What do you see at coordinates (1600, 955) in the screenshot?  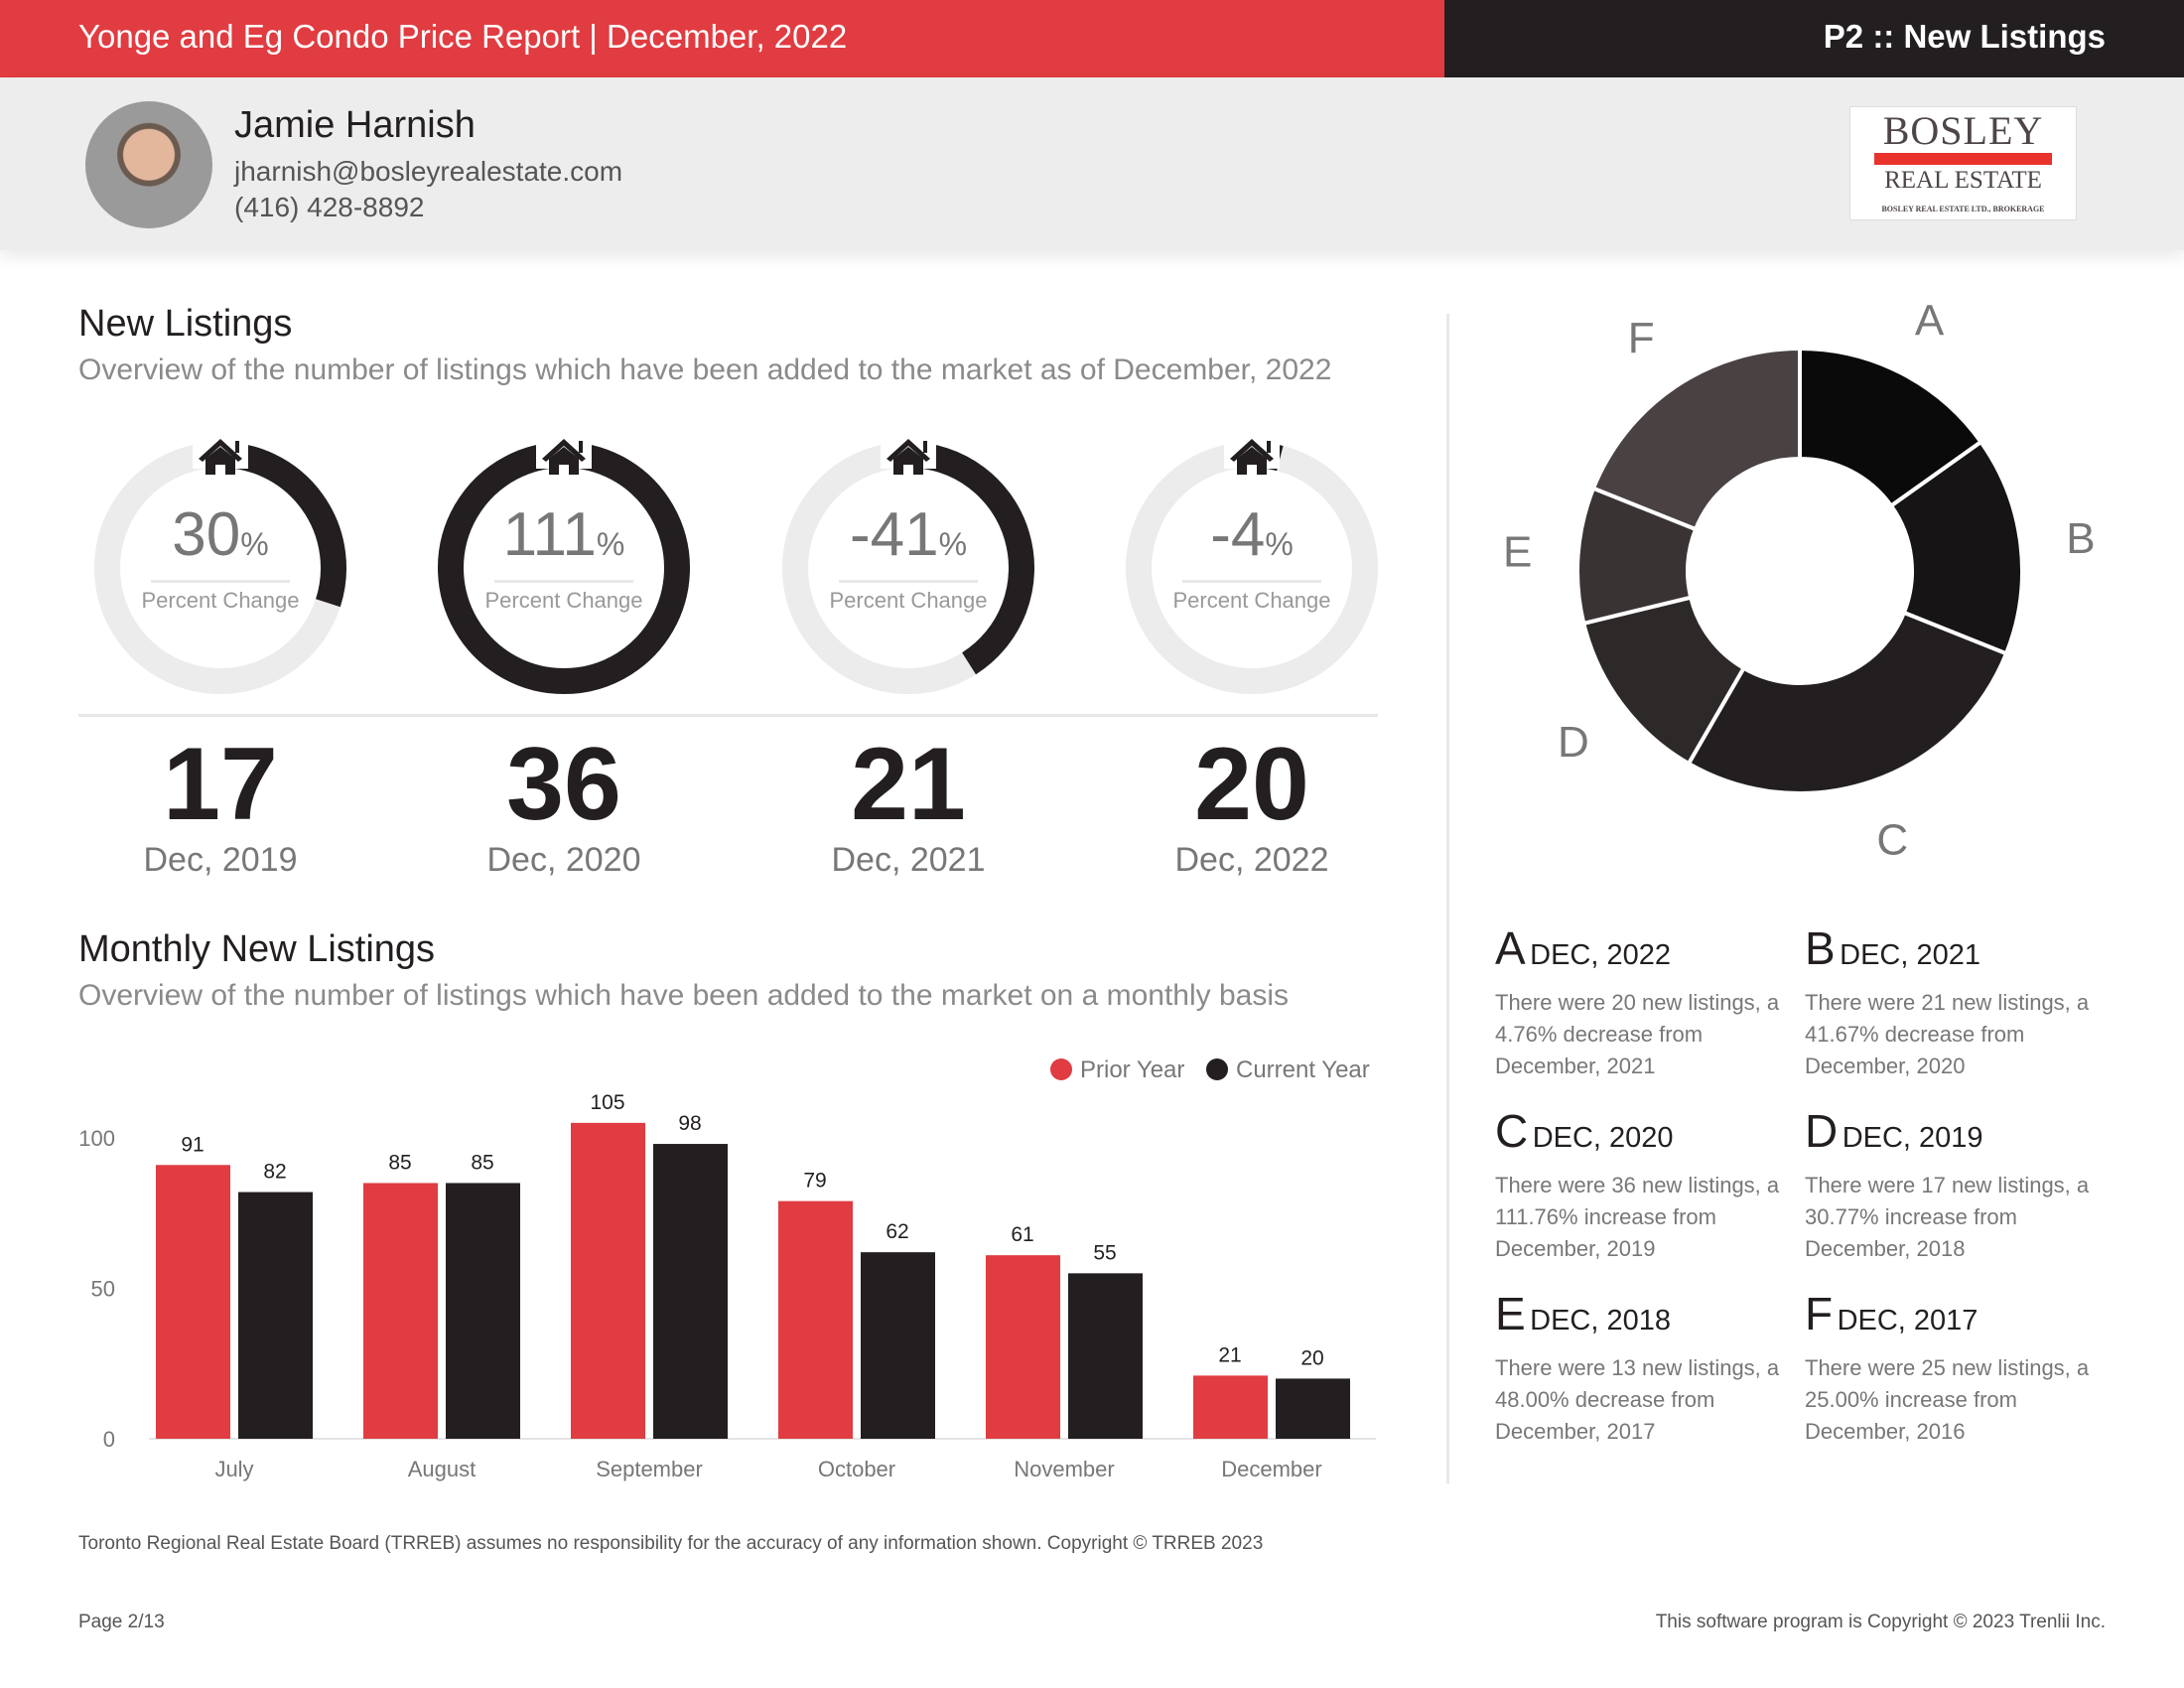 I see `legend-date: DEC, 2022` at bounding box center [1600, 955].